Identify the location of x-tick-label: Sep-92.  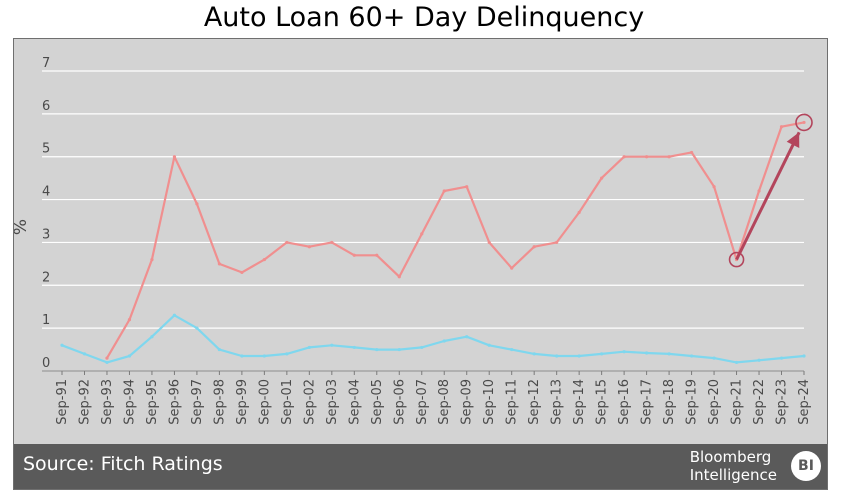
(84, 402).